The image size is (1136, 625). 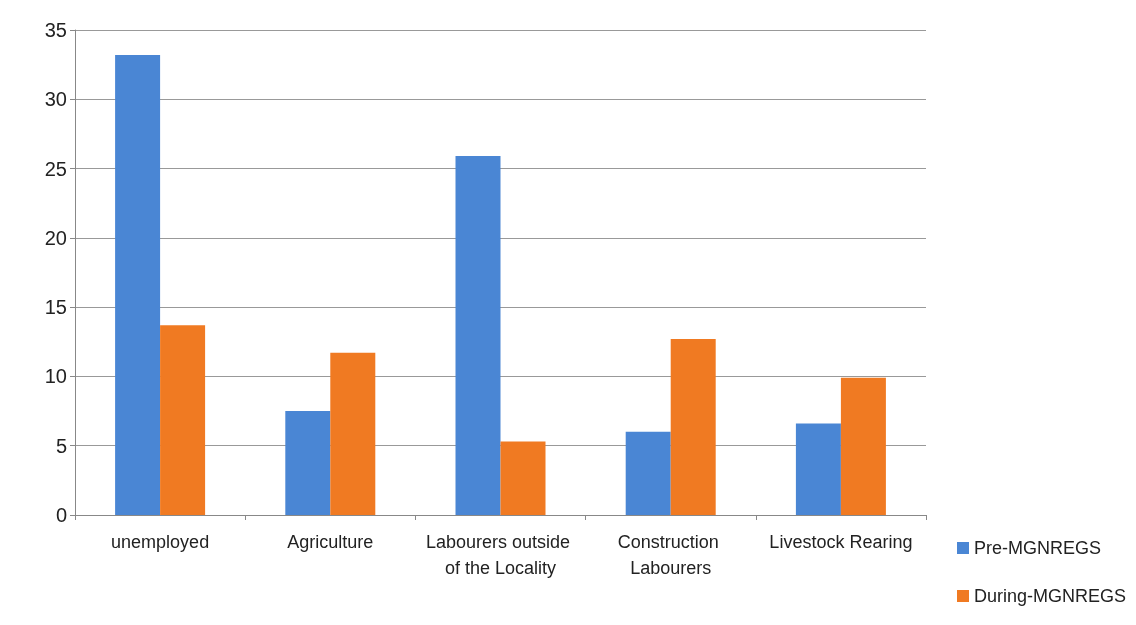 I want to click on y-tick-label: 20, so click(x=55, y=237).